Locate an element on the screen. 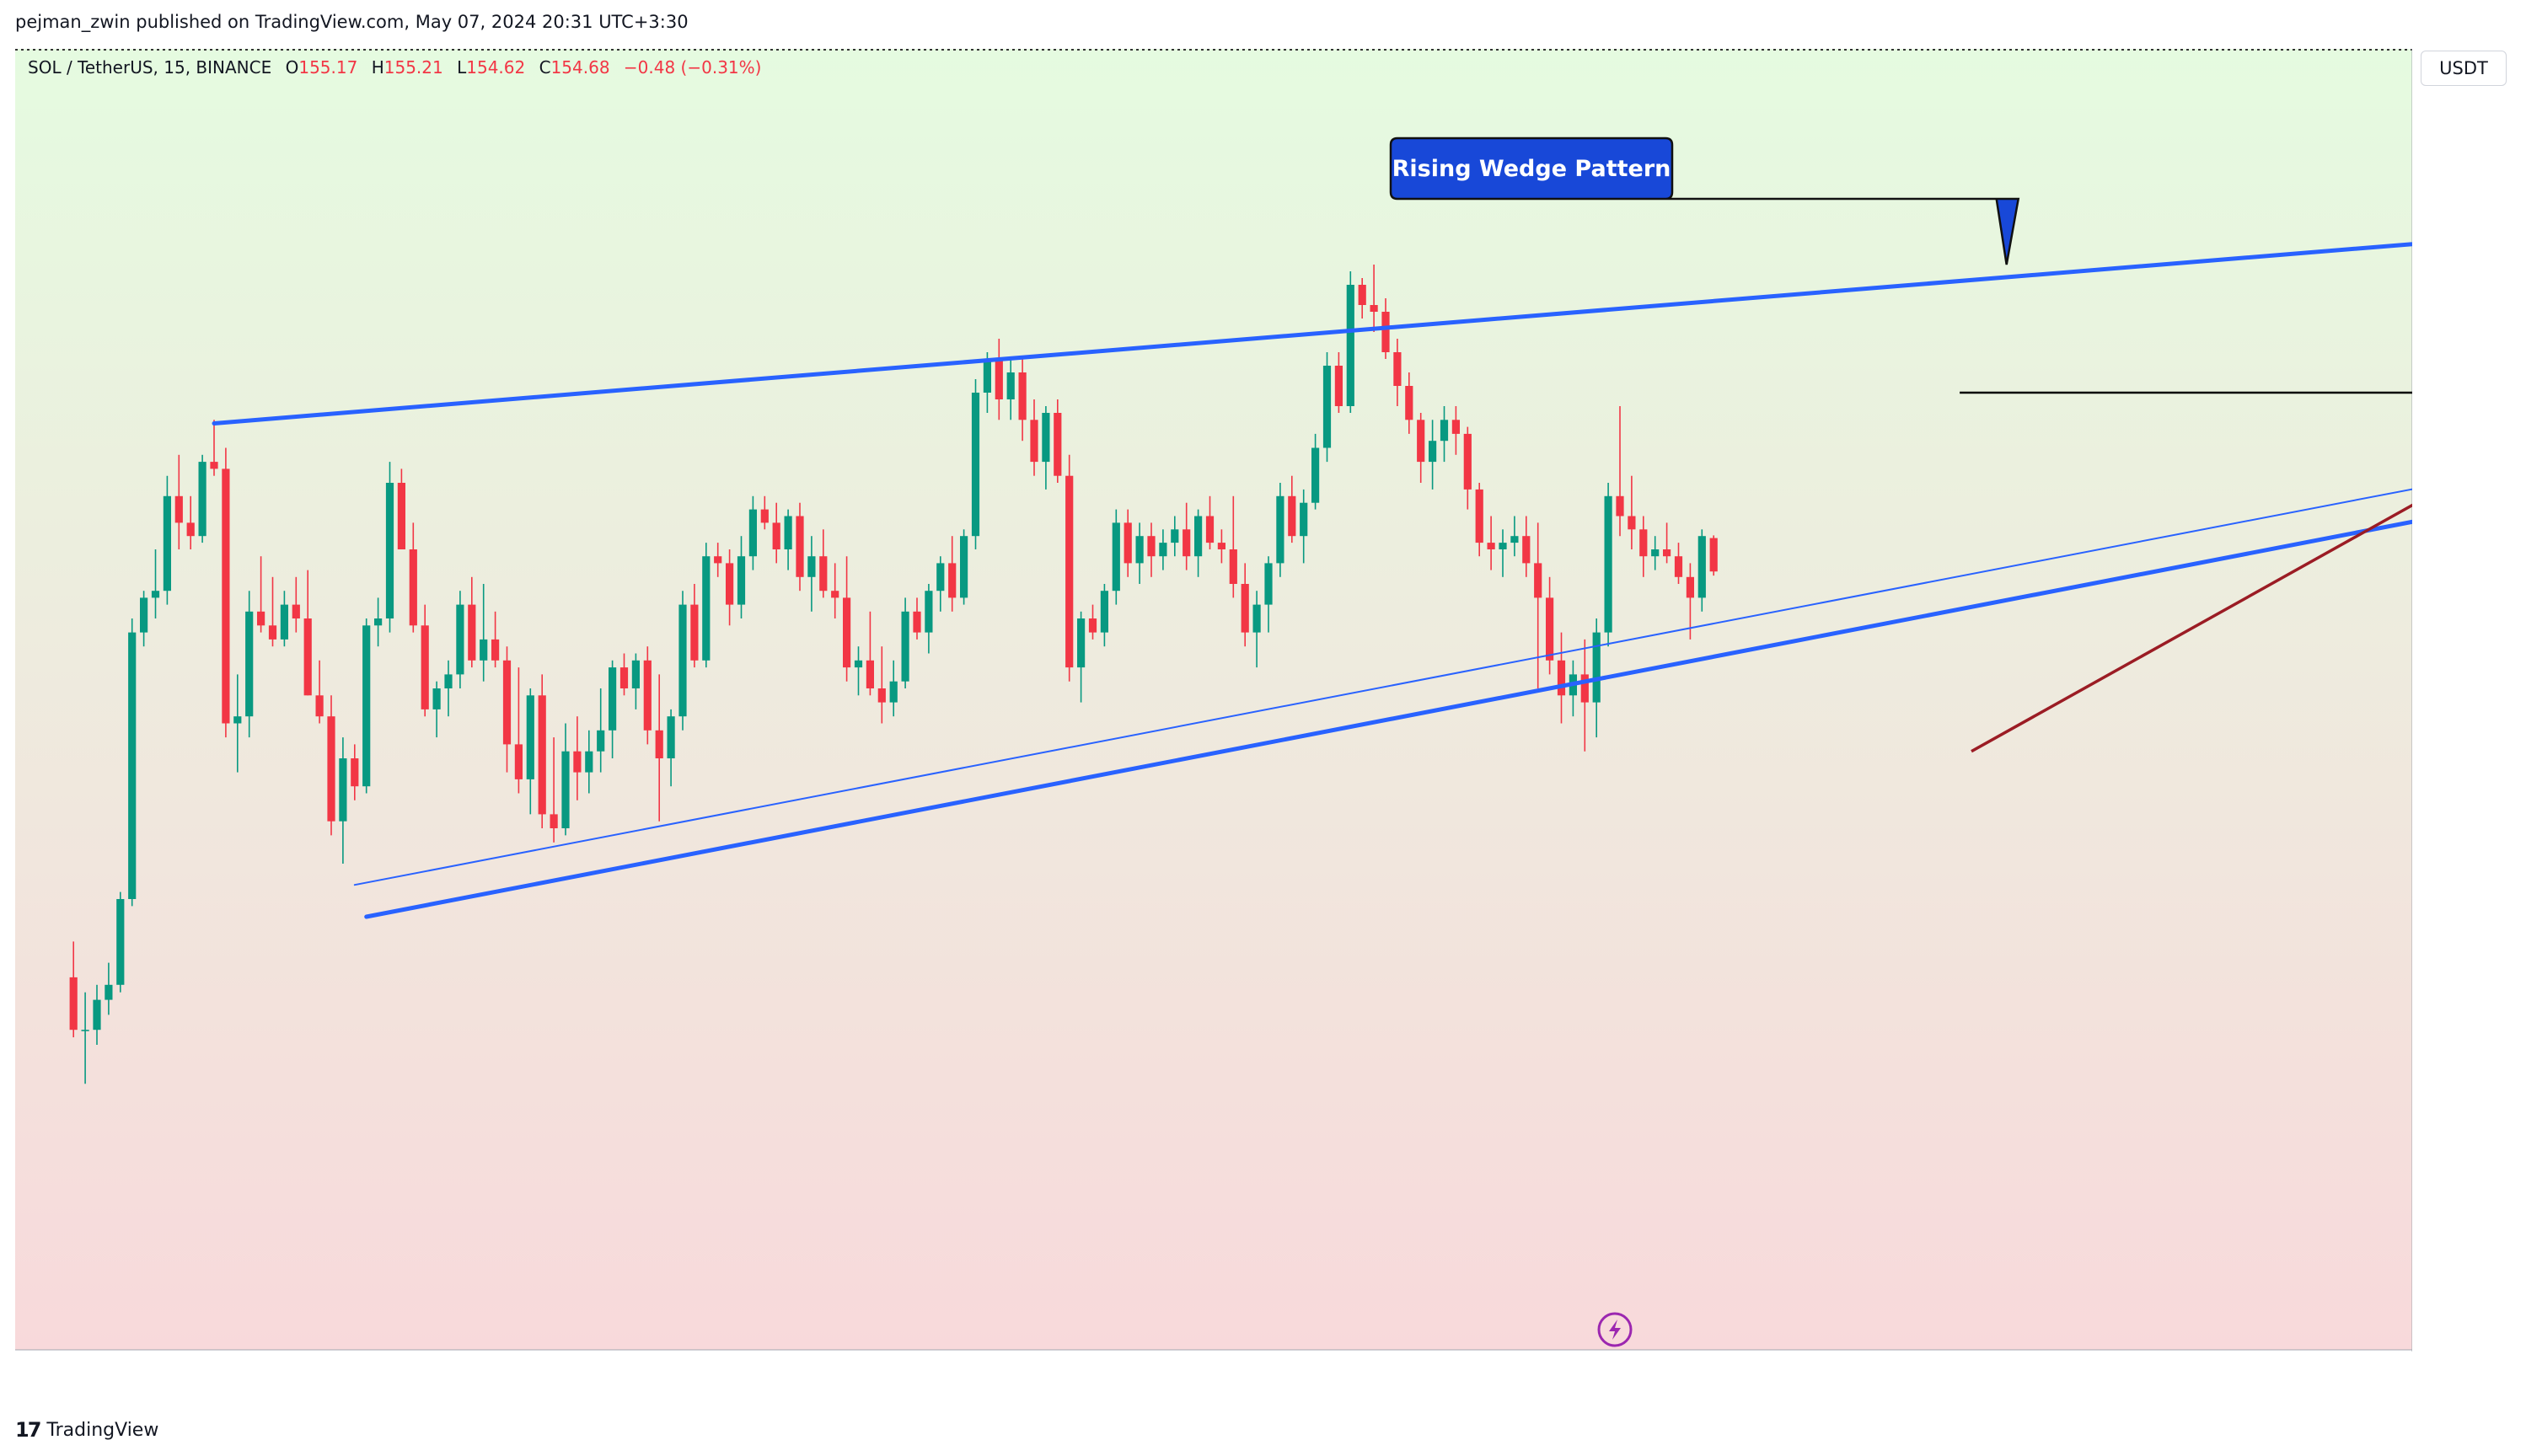 The height and width of the screenshot is (1456, 2526). open-label: O is located at coordinates (292, 67).